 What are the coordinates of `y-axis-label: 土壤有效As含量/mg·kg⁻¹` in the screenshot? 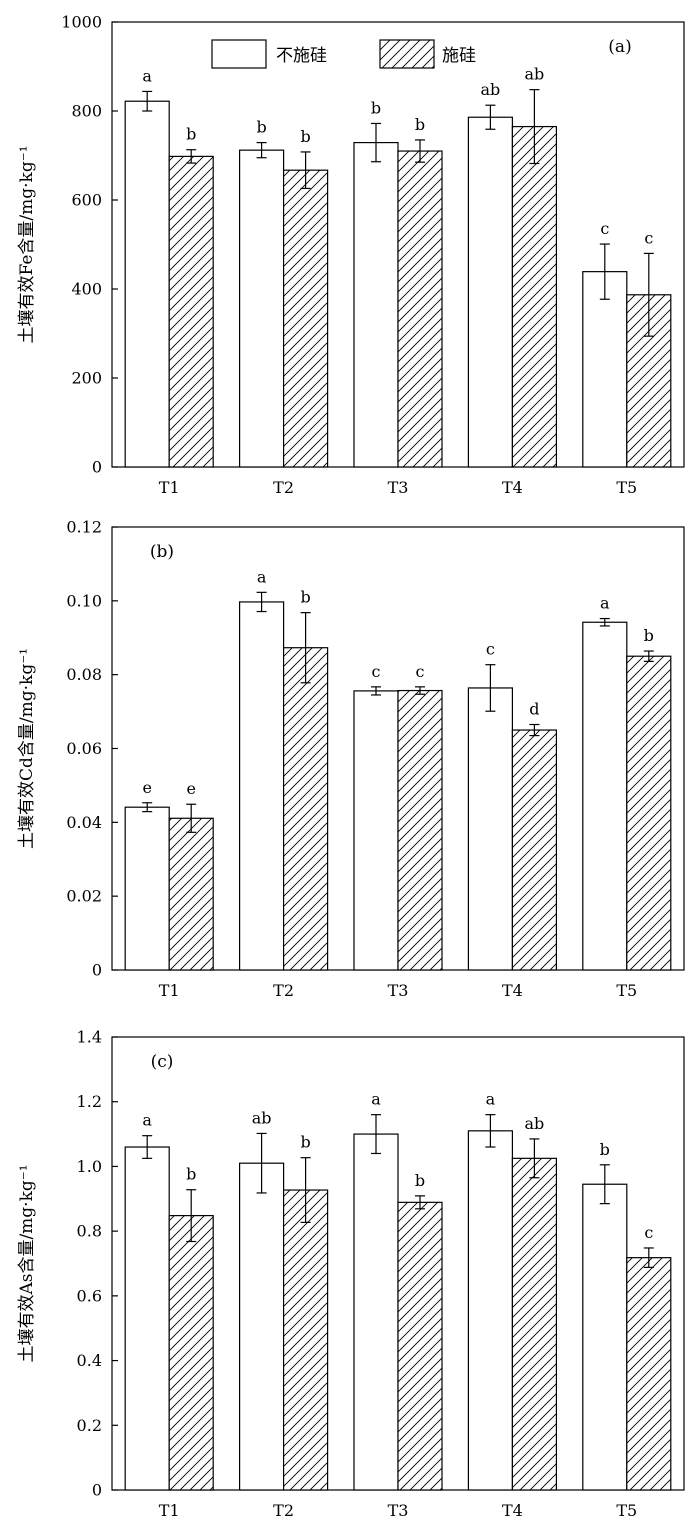 It's located at (26, 1263).